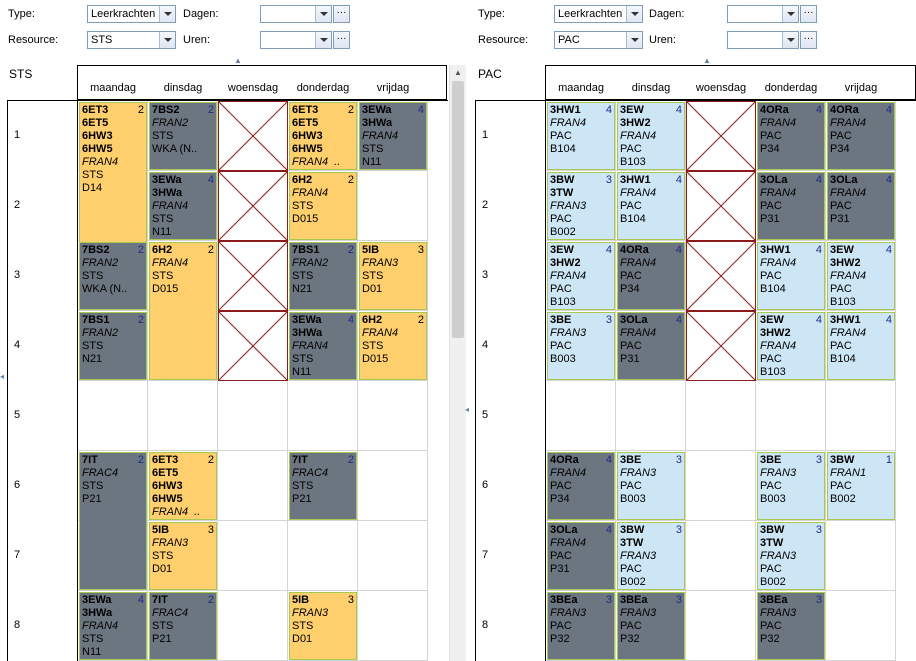 The height and width of the screenshot is (661, 916). What do you see at coordinates (638, 270) in the screenshot?
I see `lesson-text: 4ORa FRAN4 PAC P34` at bounding box center [638, 270].